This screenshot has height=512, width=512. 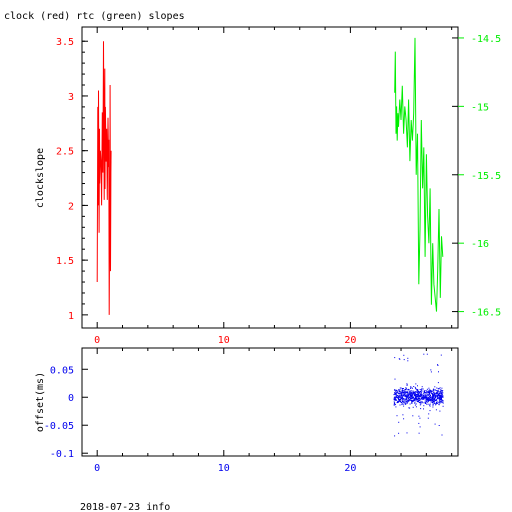 What do you see at coordinates (486, 39) in the screenshot?
I see `top-y2-tick-label: -14.5` at bounding box center [486, 39].